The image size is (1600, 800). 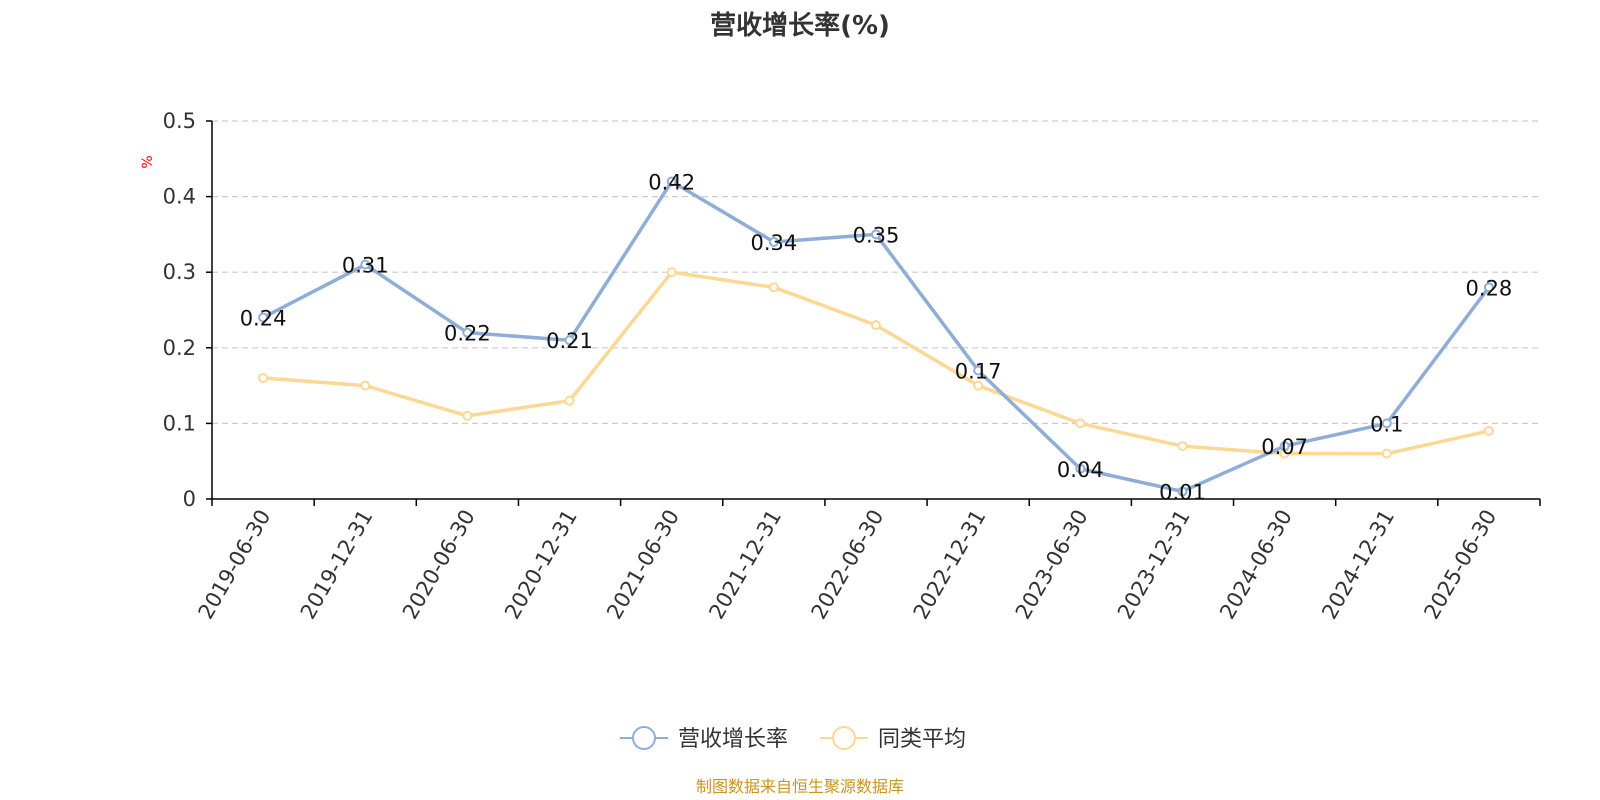 What do you see at coordinates (1460, 565) in the screenshot?
I see `x-tick-label: 2025-06-30` at bounding box center [1460, 565].